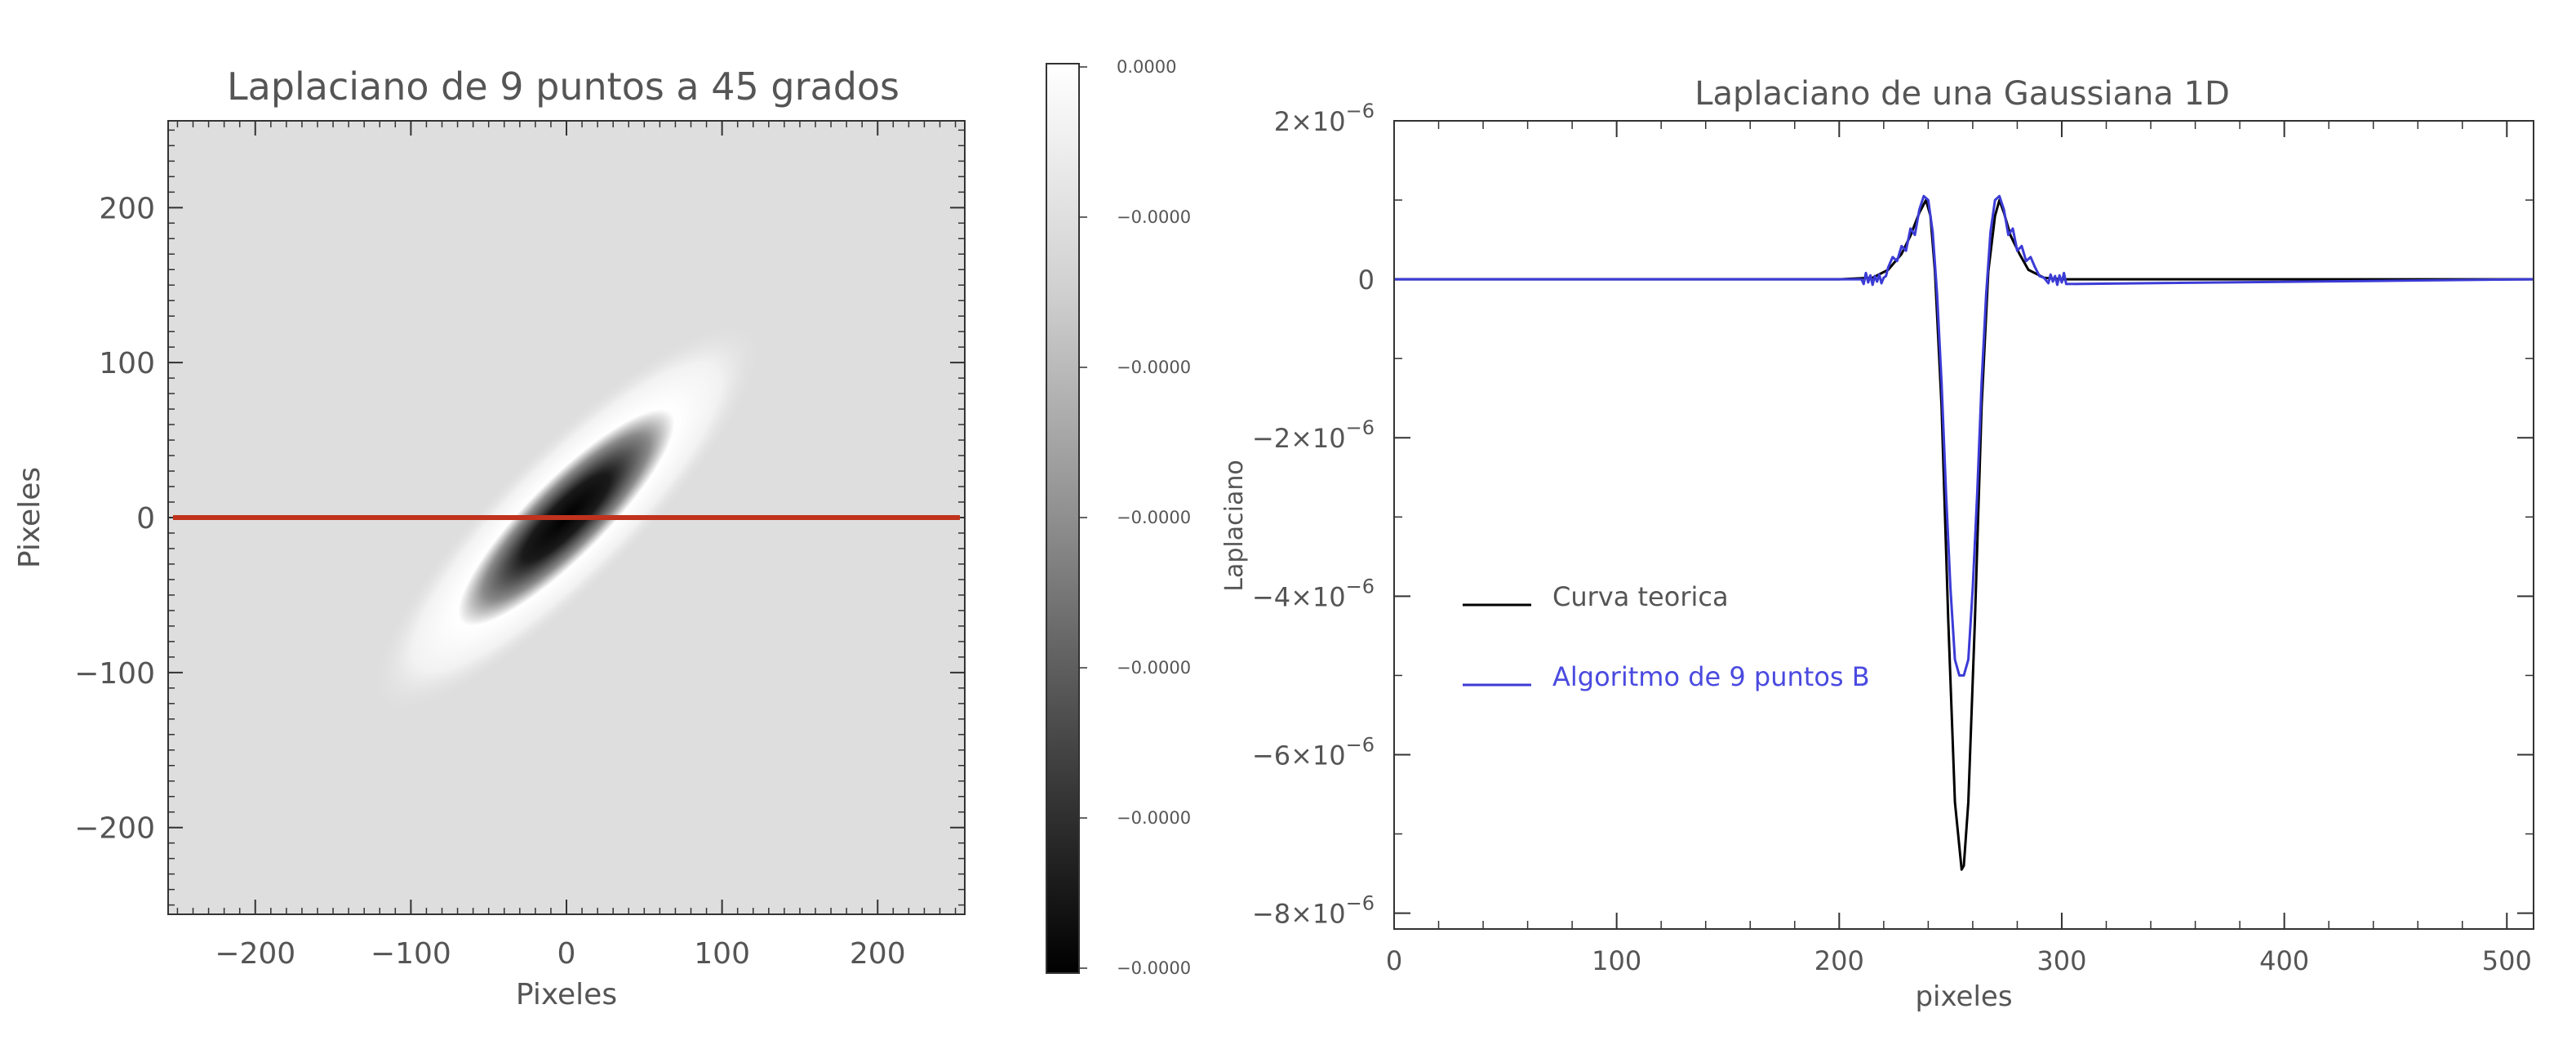  Describe the element at coordinates (2061, 960) in the screenshot. I see `line-x-tick-label: 300` at that location.